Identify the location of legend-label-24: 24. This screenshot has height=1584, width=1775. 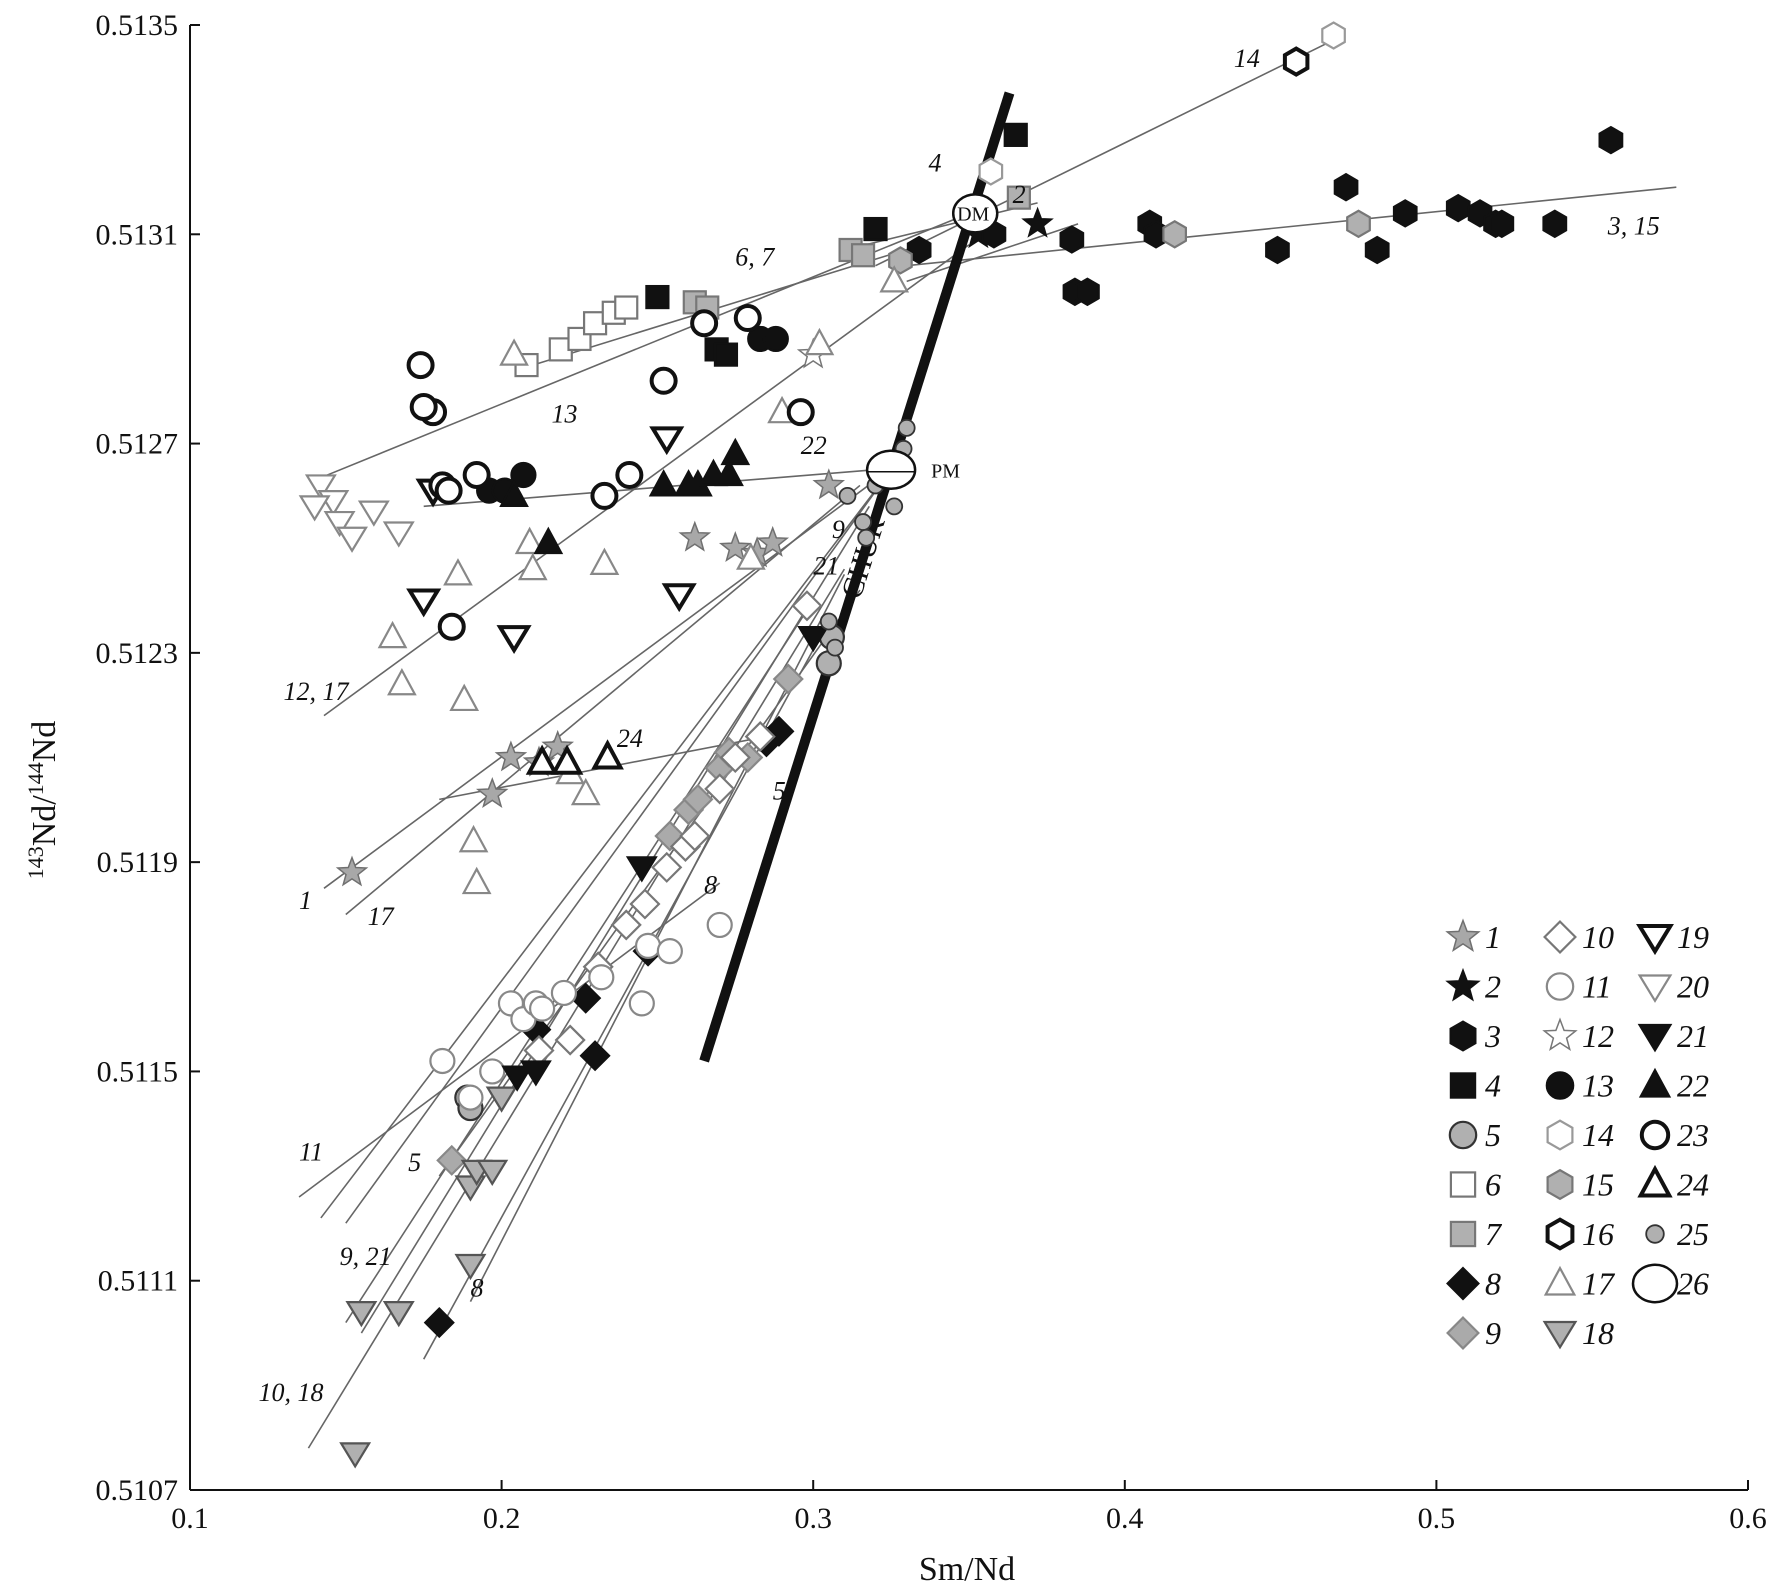
(1693, 1185).